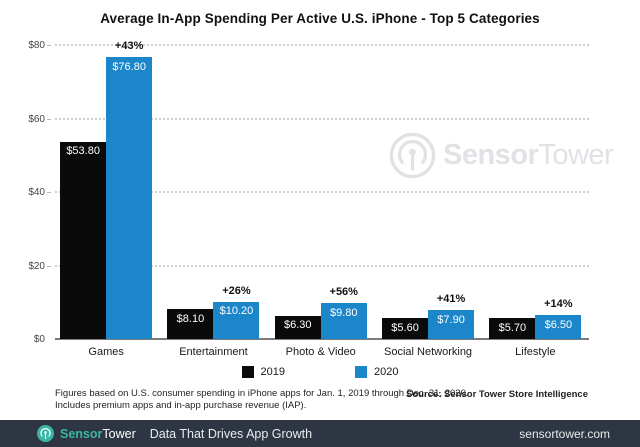 Image resolution: width=640 pixels, height=447 pixels. I want to click on pct-change-label: +14%, so click(558, 304).